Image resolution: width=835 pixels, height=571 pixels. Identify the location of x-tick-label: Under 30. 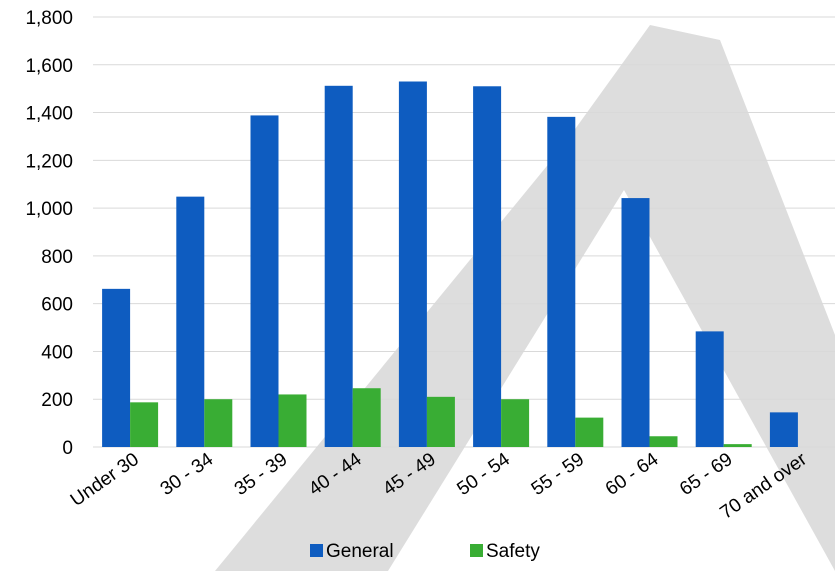
(105, 480).